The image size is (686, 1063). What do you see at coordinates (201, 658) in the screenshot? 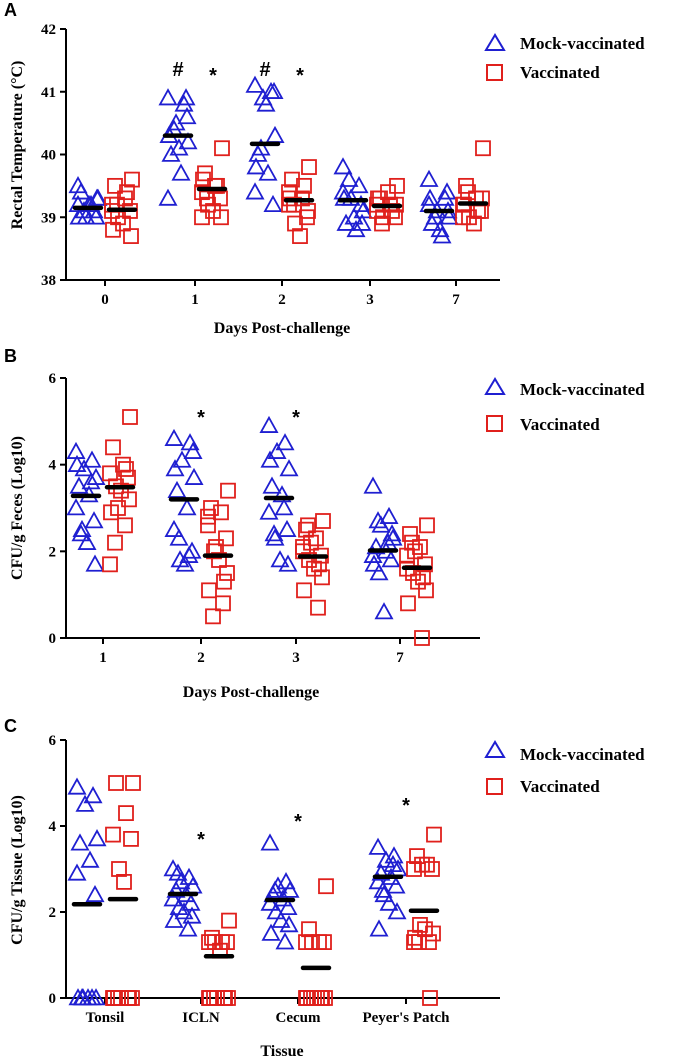
I see `x-tick-label: 2` at bounding box center [201, 658].